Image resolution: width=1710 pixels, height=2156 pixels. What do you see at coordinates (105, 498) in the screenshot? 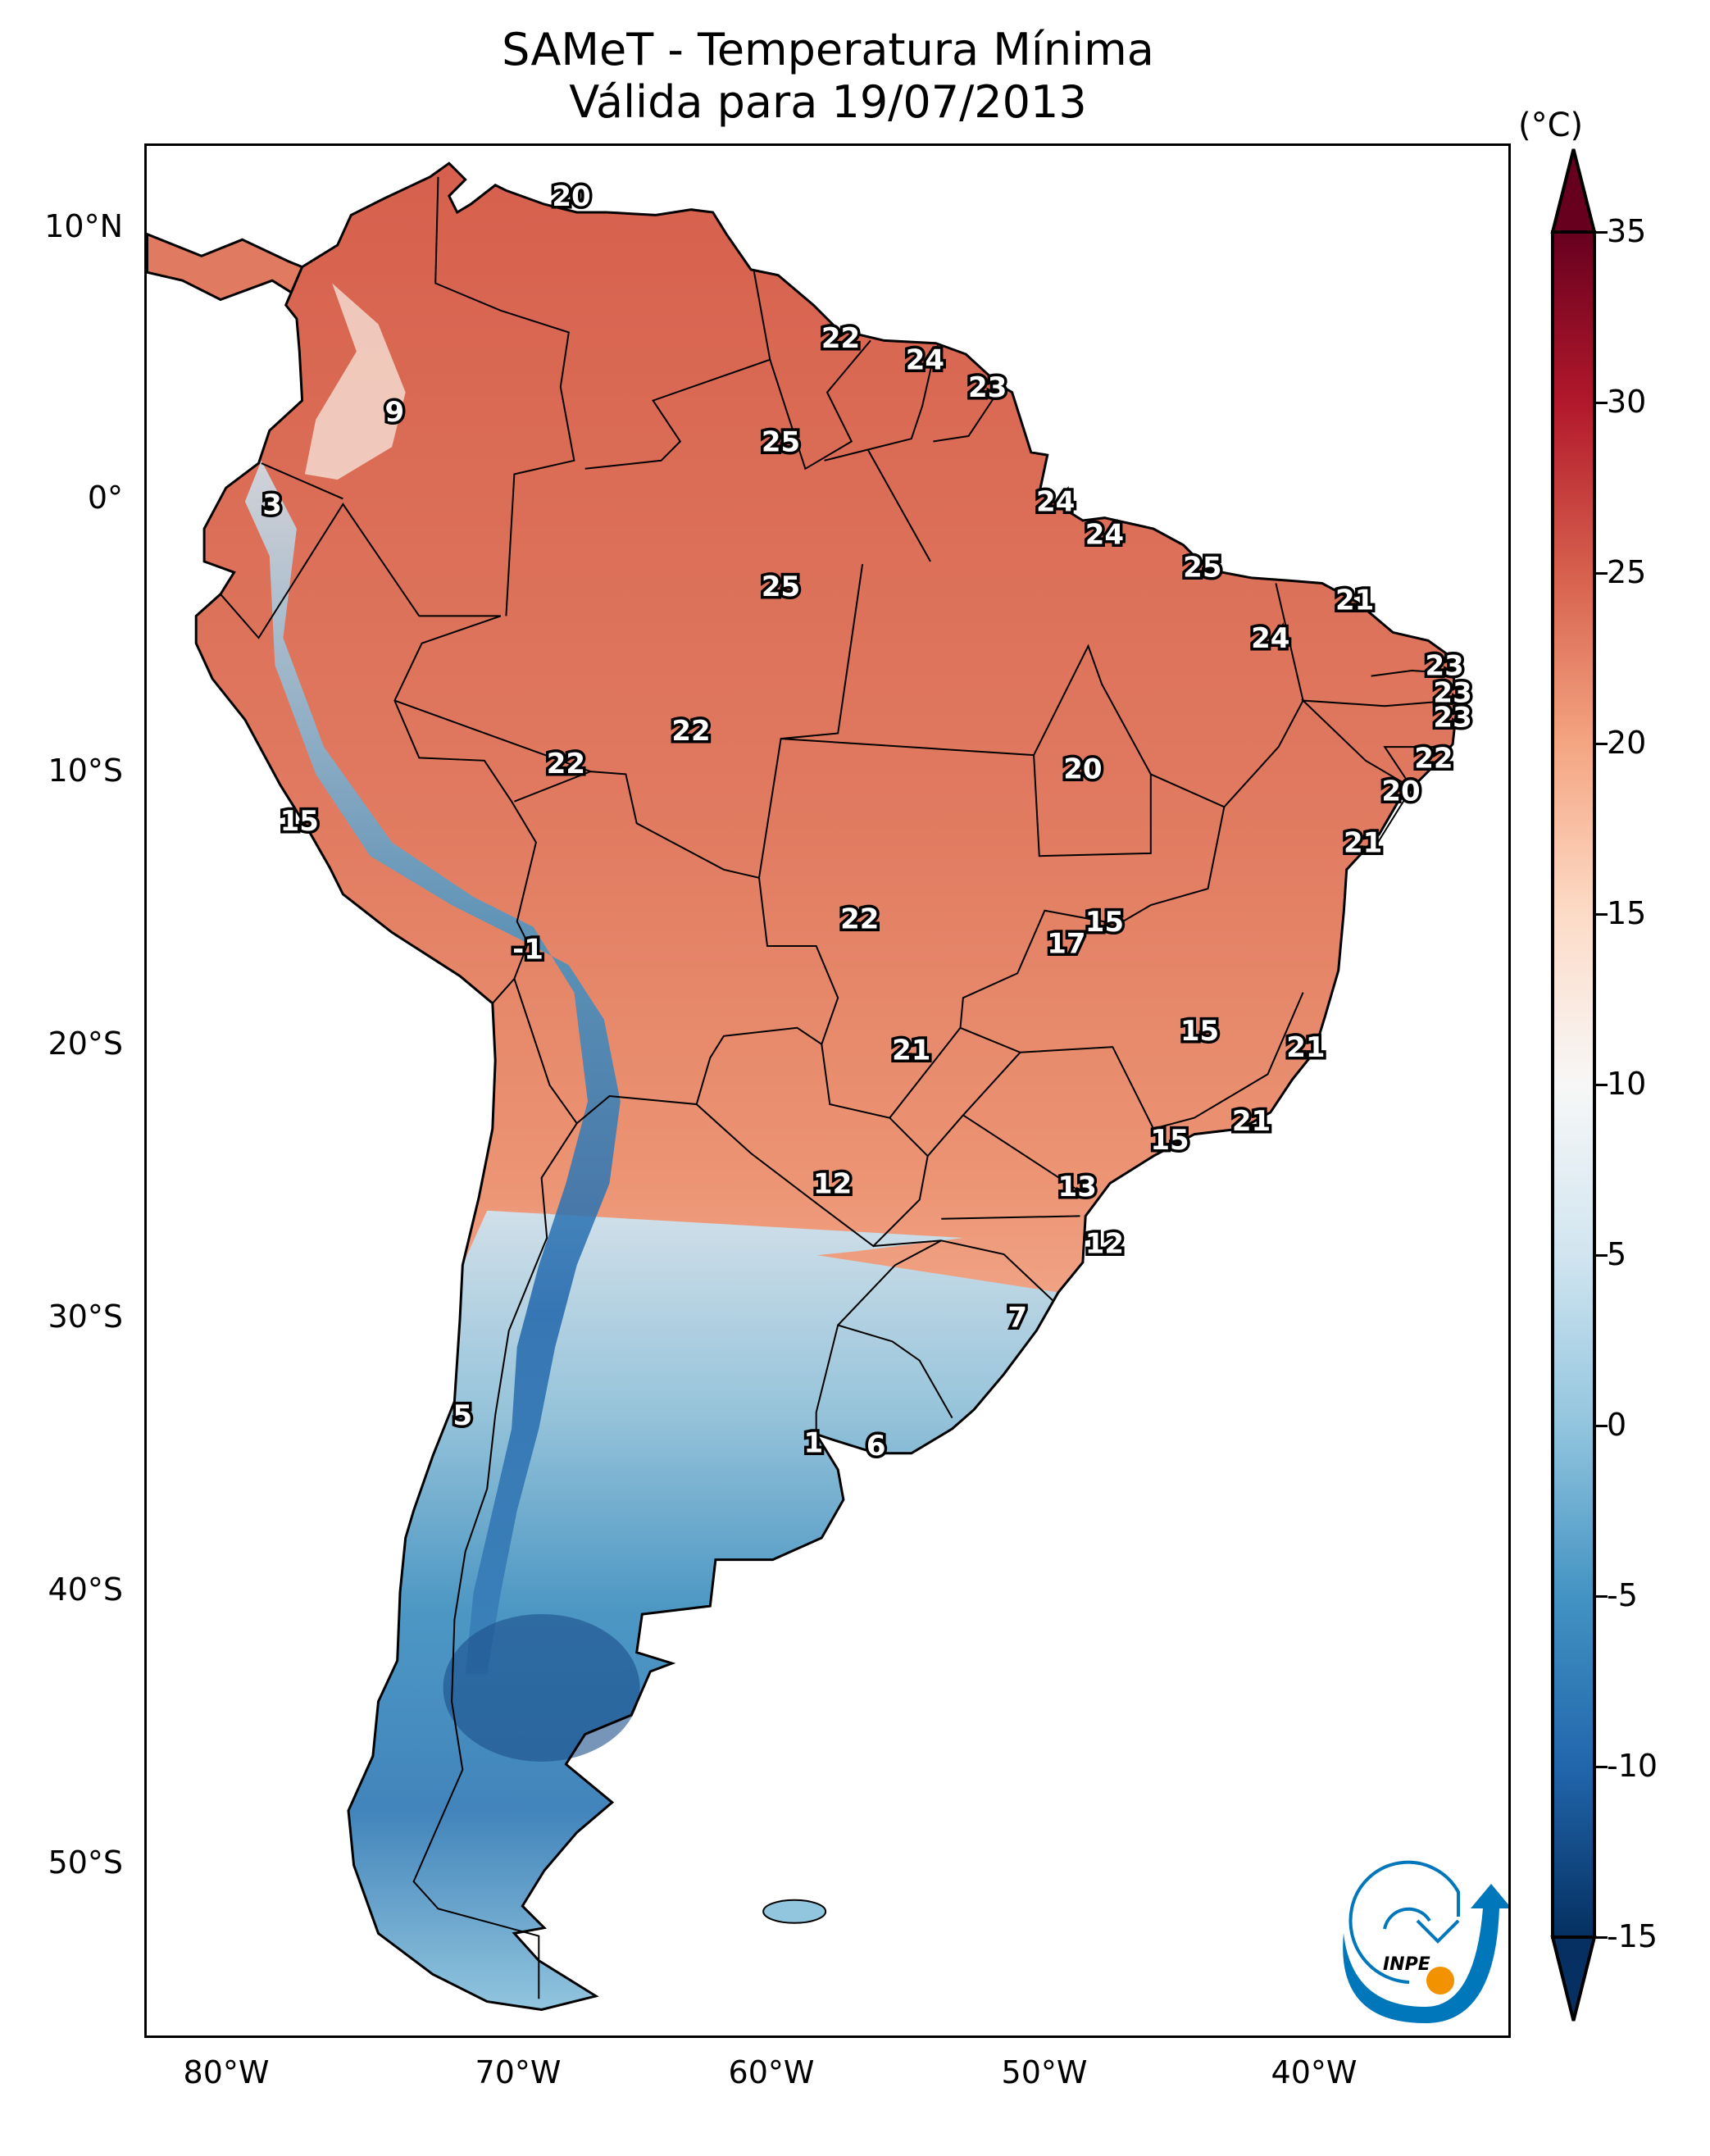
I see `lat-tick-label: 0°` at bounding box center [105, 498].